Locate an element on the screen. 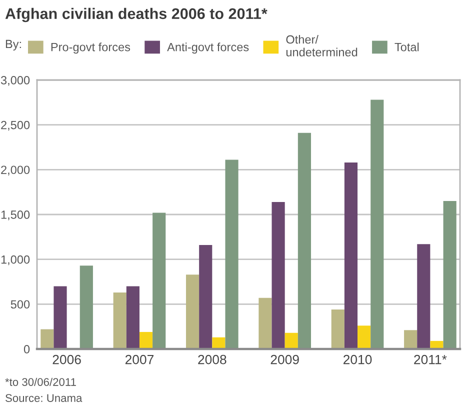  legend-label: Anti-govt forces is located at coordinates (208, 48).